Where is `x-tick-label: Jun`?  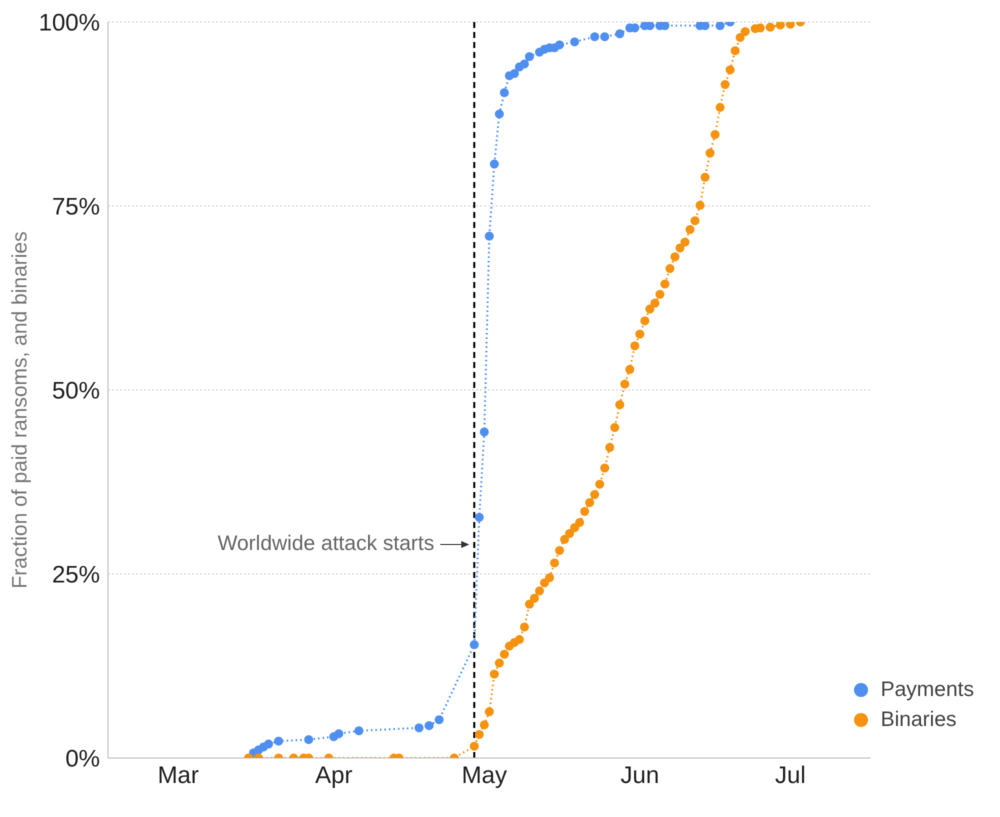
x-tick-label: Jun is located at coordinates (640, 776).